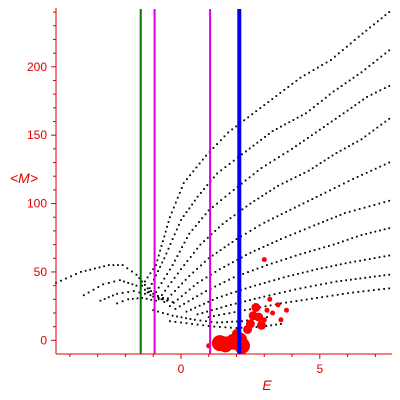  I want to click on y-tick-label: 200, so click(37, 67).